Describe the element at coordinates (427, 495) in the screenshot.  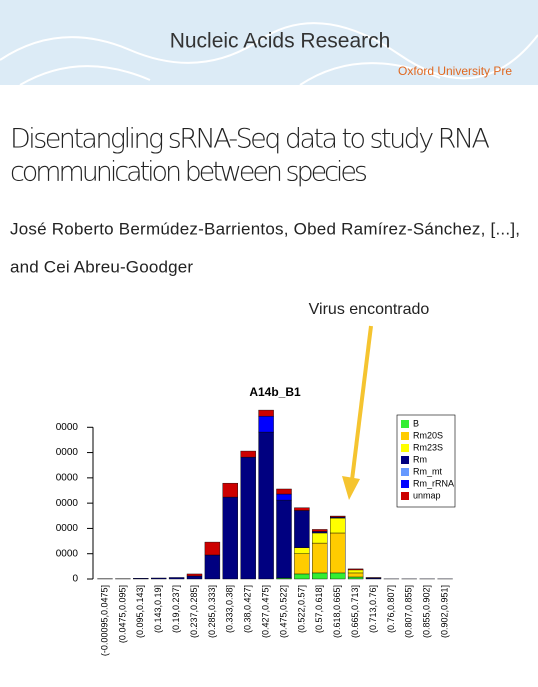
I see `legend-label: unmap` at that location.